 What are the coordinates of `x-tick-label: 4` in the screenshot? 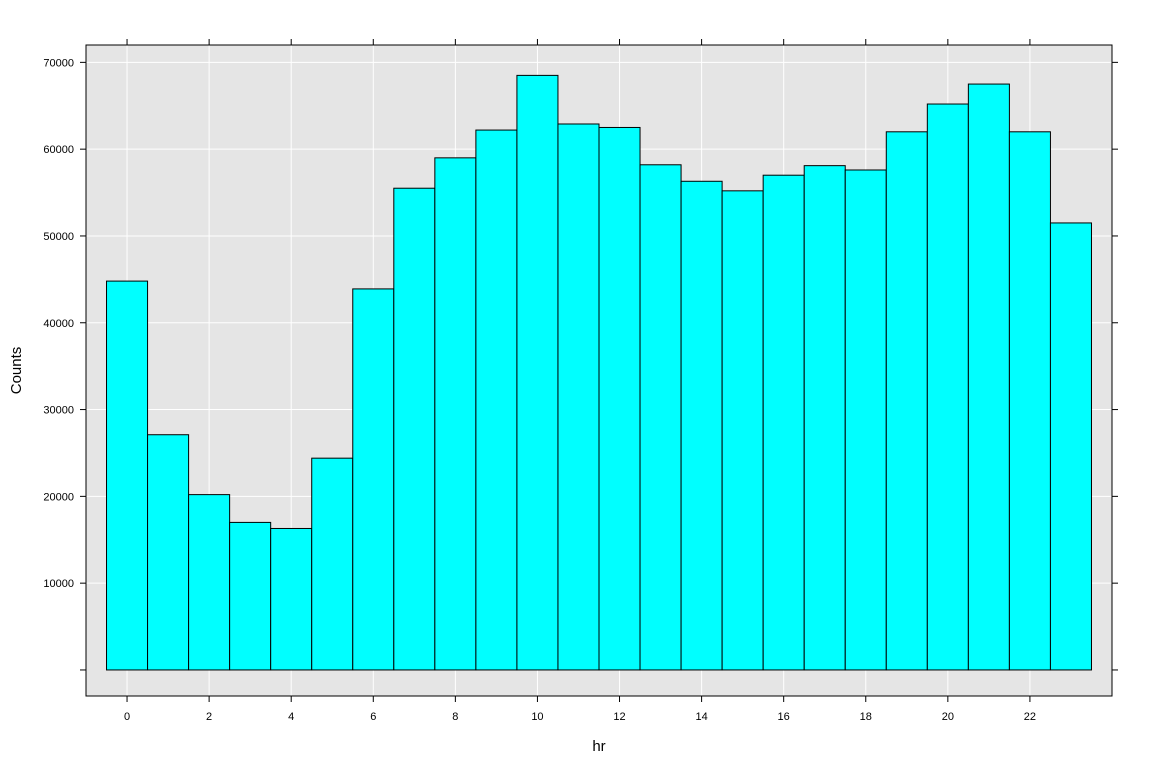 It's located at (291, 717).